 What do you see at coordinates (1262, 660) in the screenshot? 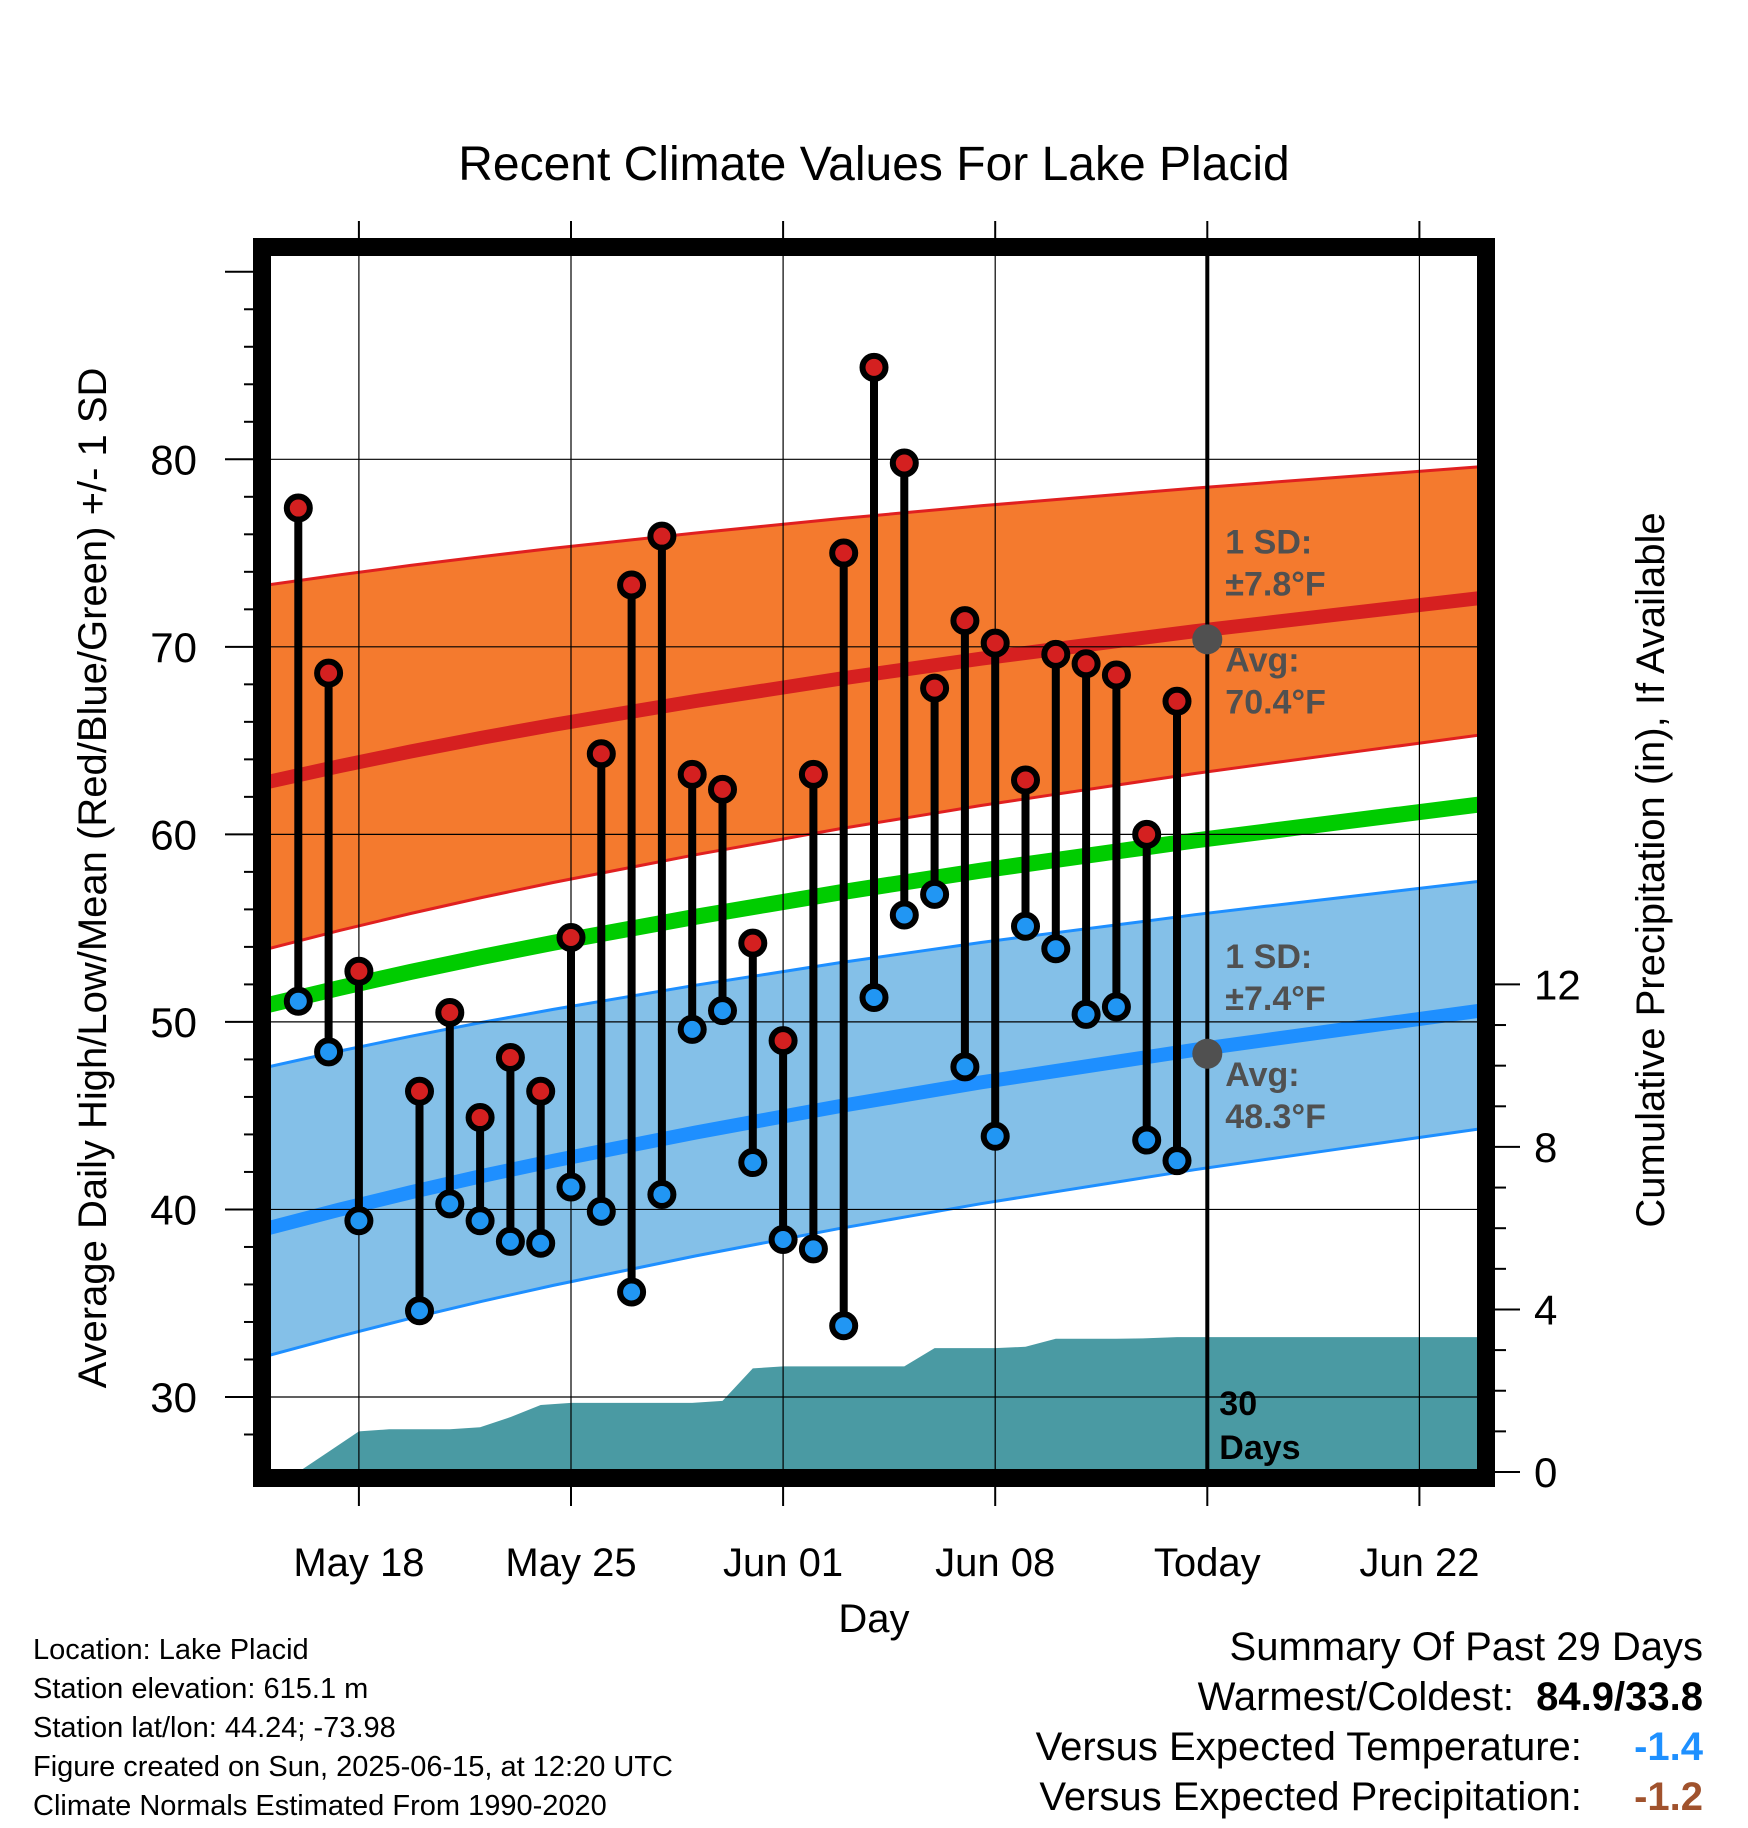
I see `high-avg-annotation: Avg:` at bounding box center [1262, 660].